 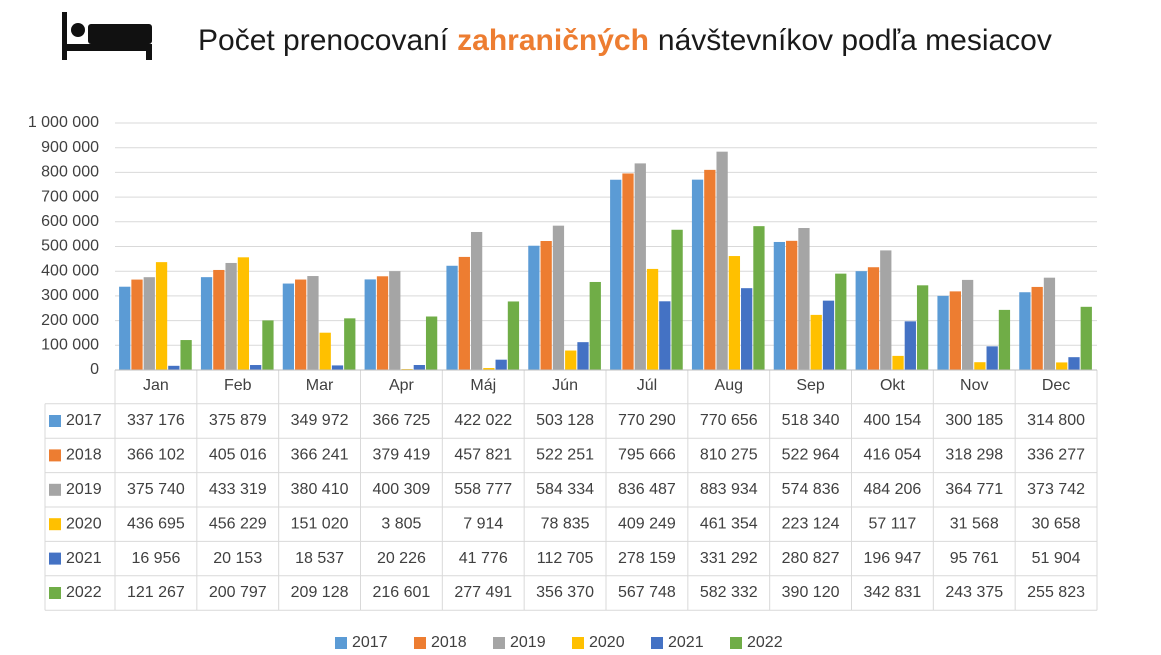 I want to click on table-cell: 16 956, so click(x=155, y=558).